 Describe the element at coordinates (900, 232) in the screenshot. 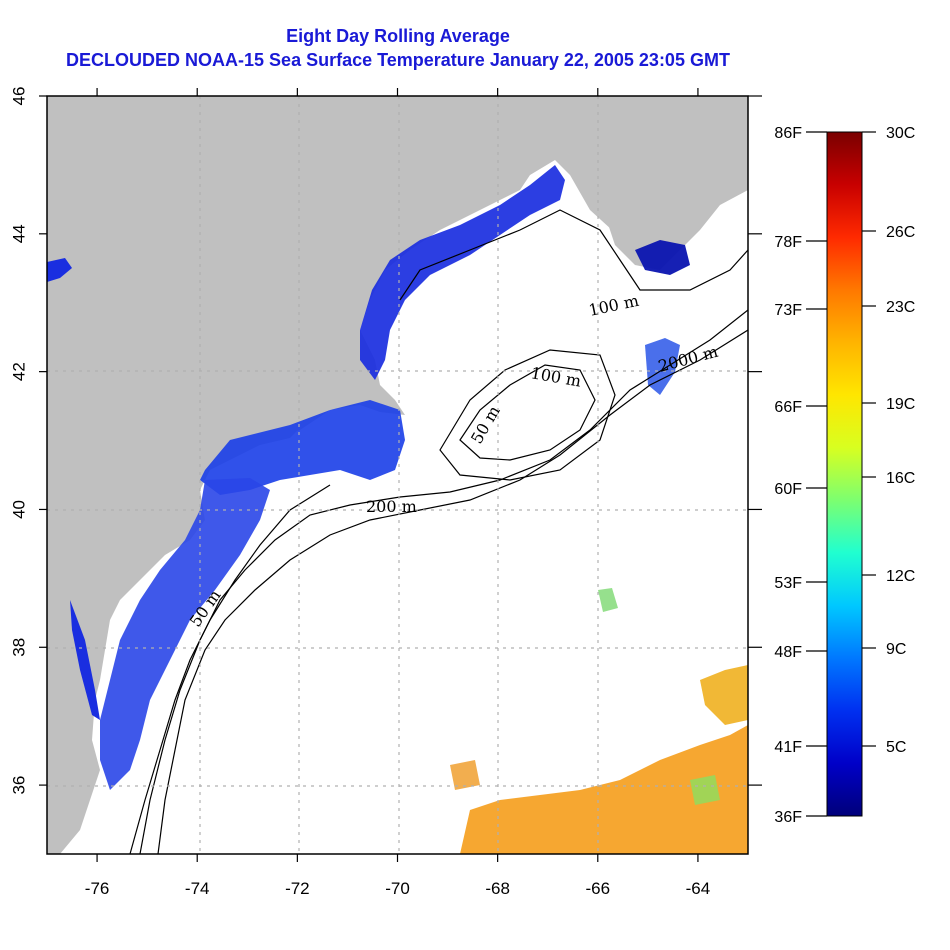

I see `colorbar-c-label: 26C` at that location.